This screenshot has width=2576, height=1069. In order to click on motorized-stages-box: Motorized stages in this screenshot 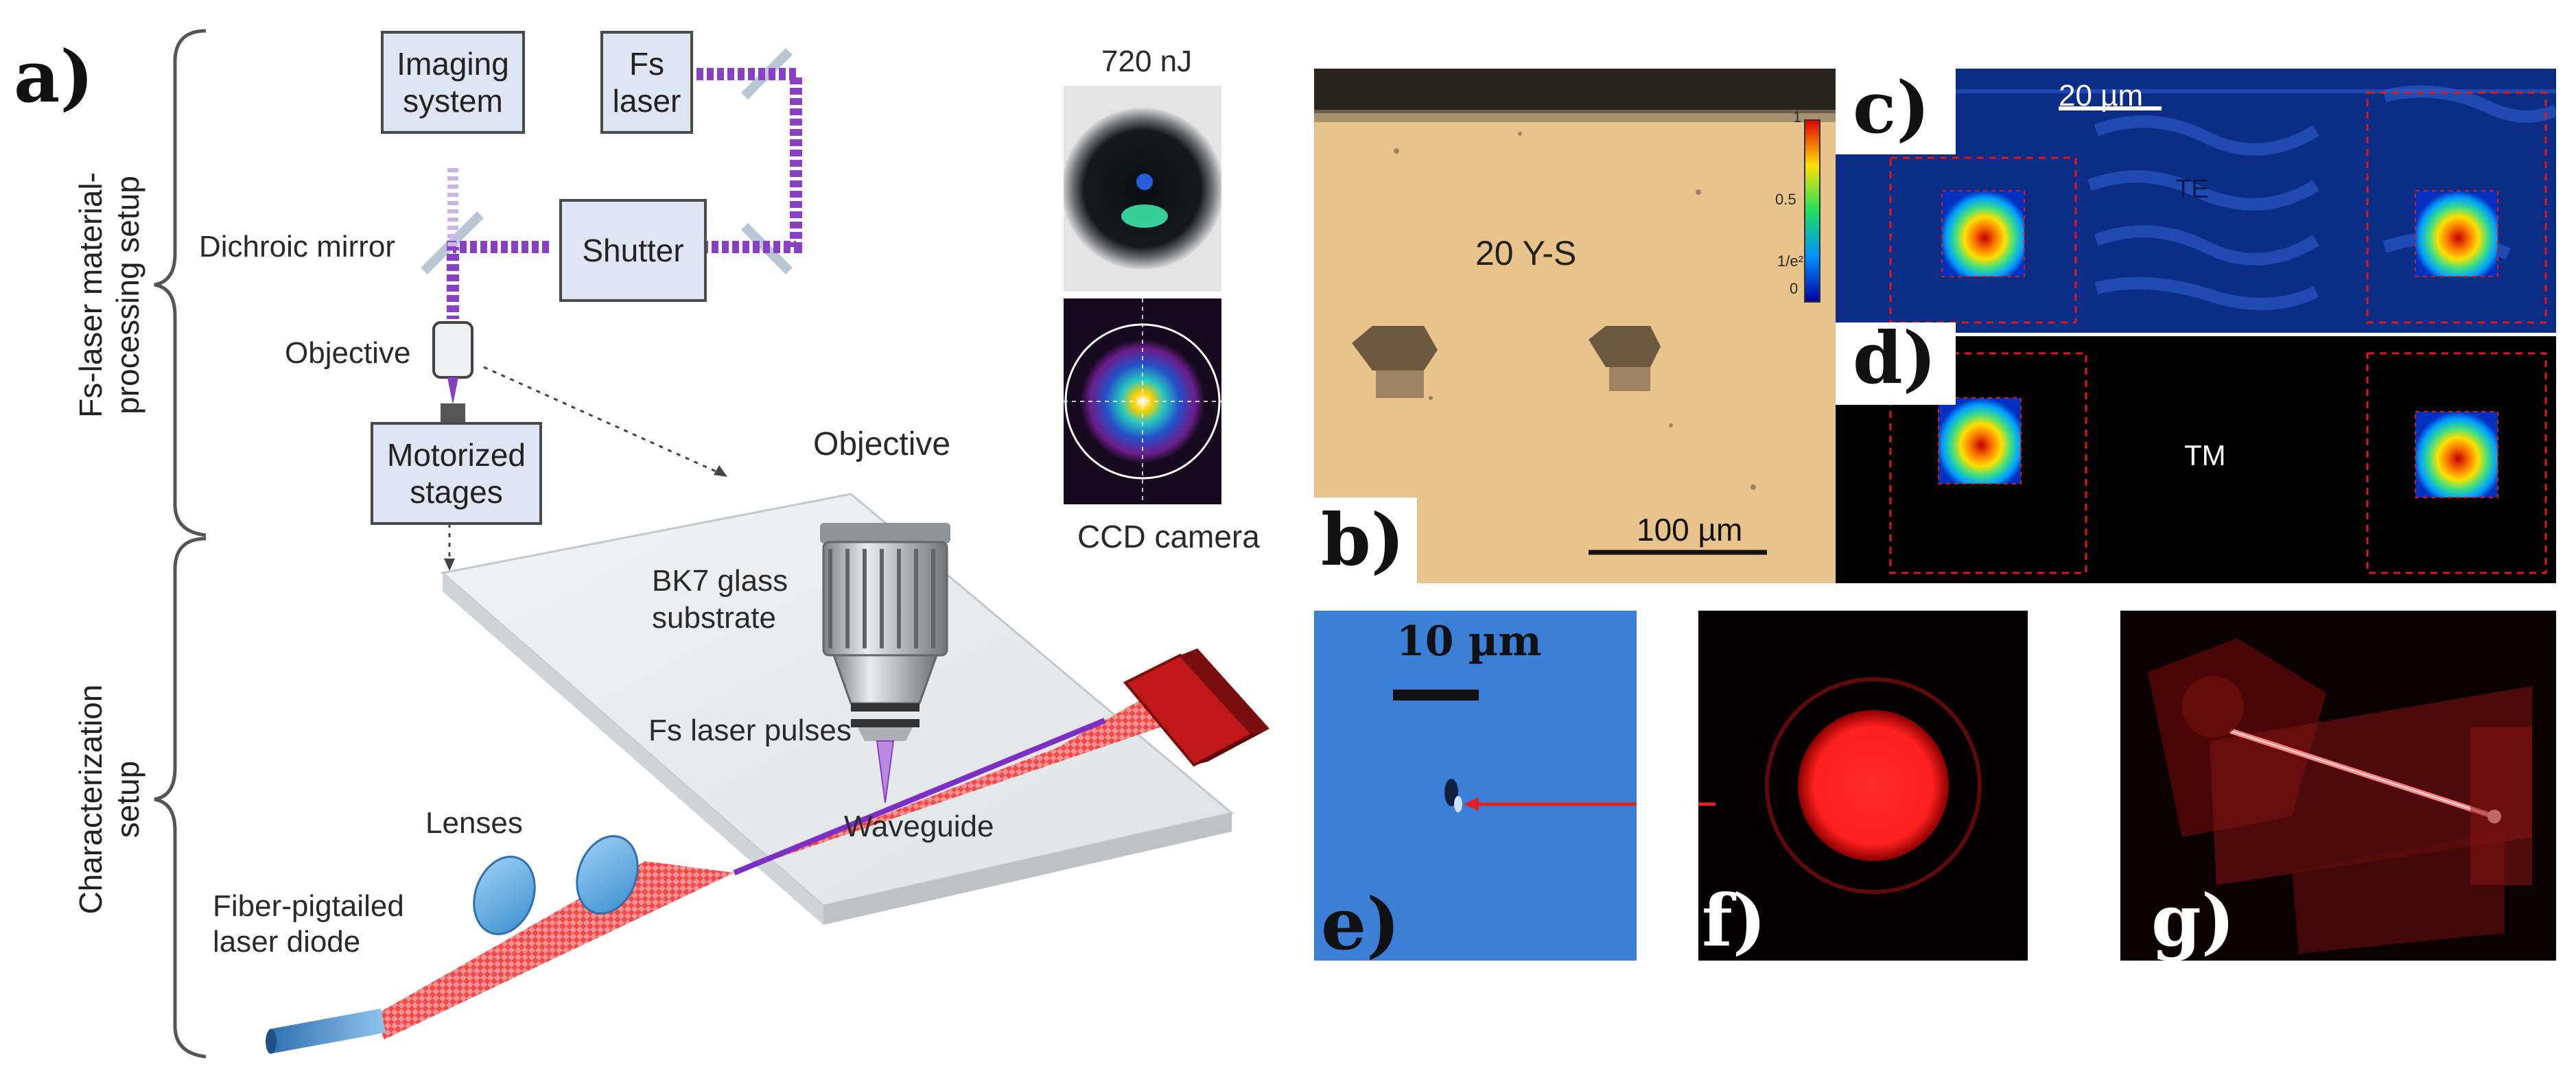, I will do `click(456, 473)`.